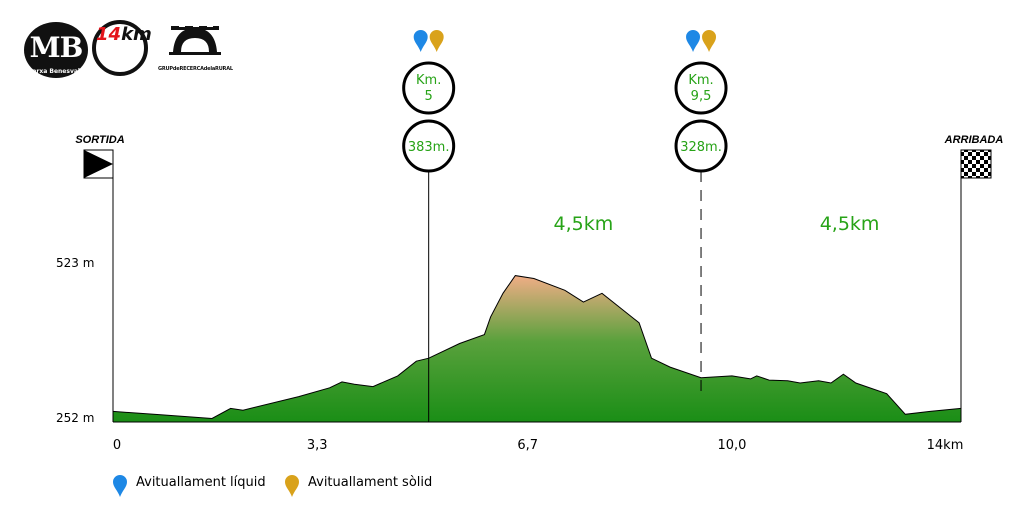  Describe the element at coordinates (56, 71) in the screenshot. I see `logo-mb-subtitle: Marxa Benesvalls` at that location.